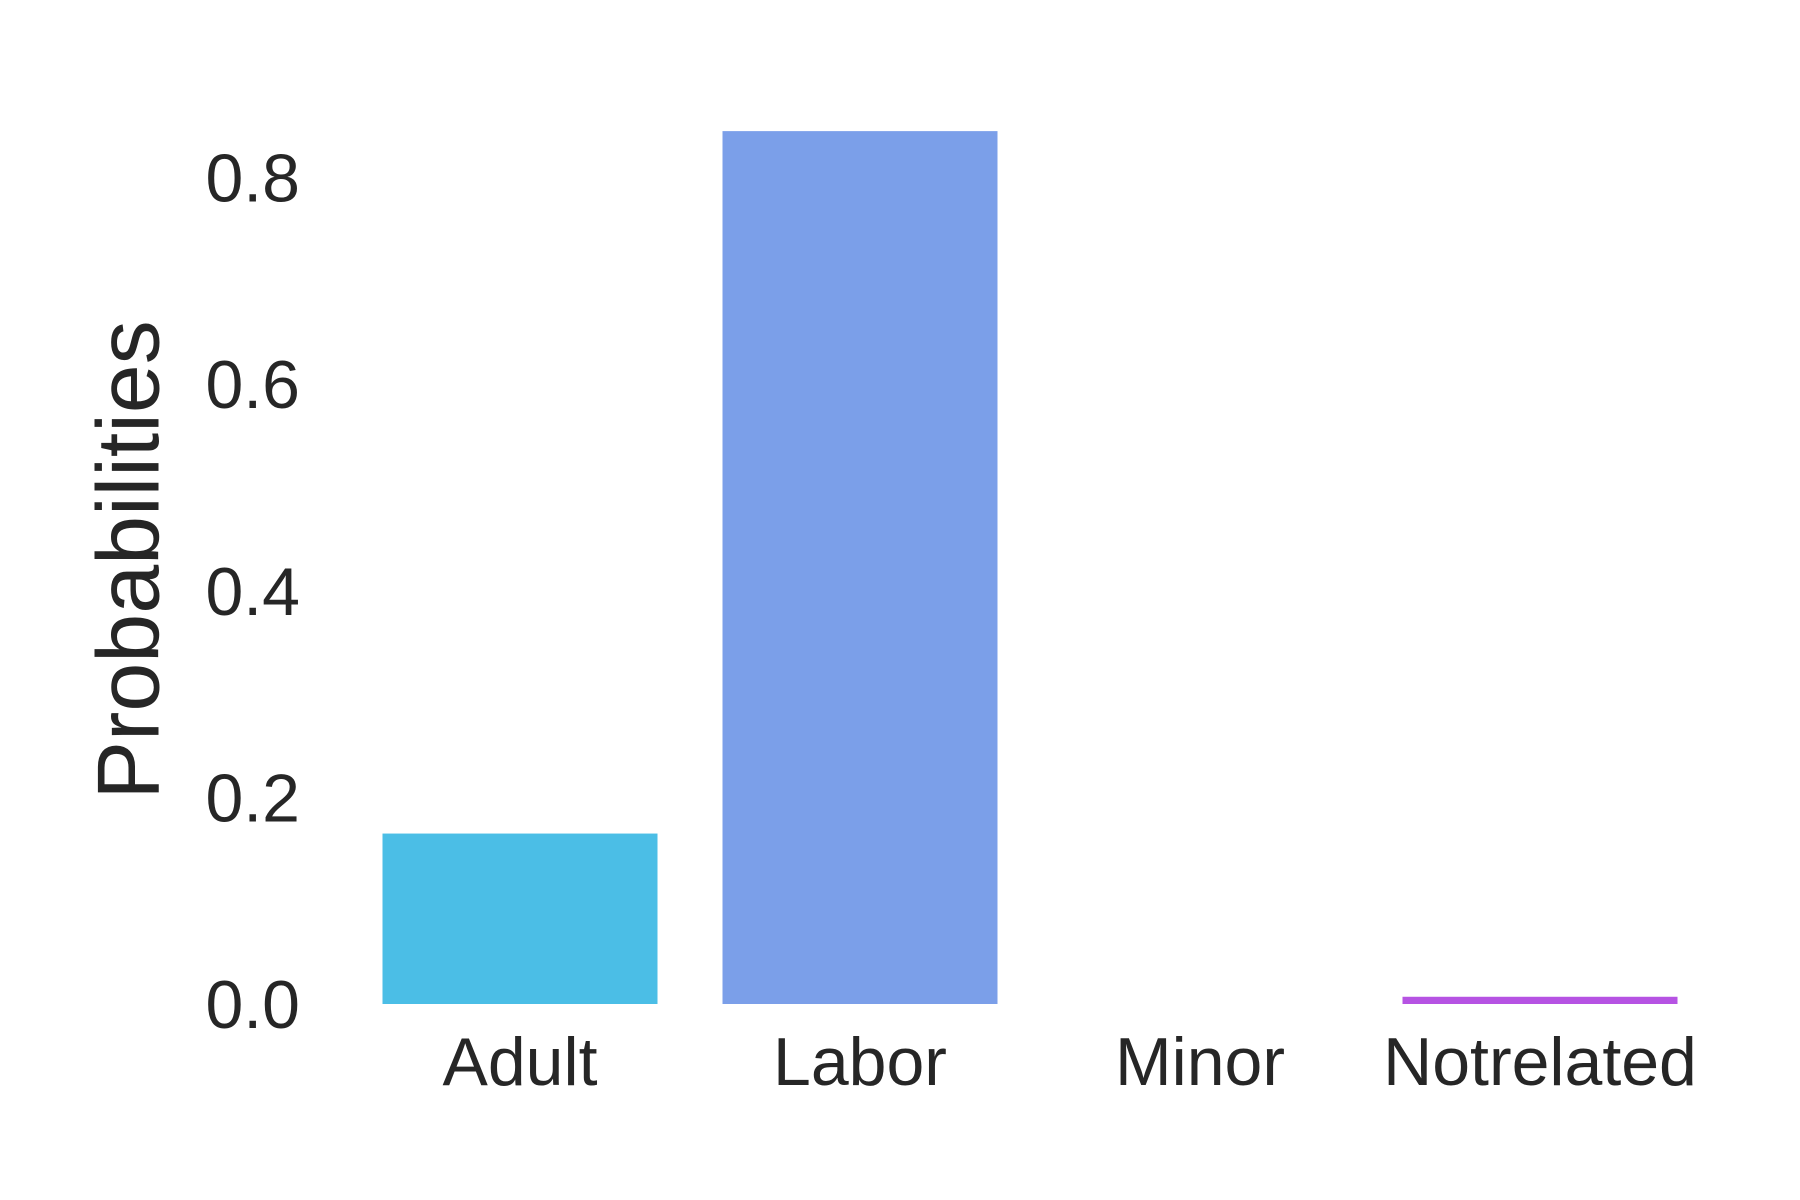  I want to click on y-axis-ticks: 0.0 0.2 0.4 0.6 0.8, so click(252, 592).